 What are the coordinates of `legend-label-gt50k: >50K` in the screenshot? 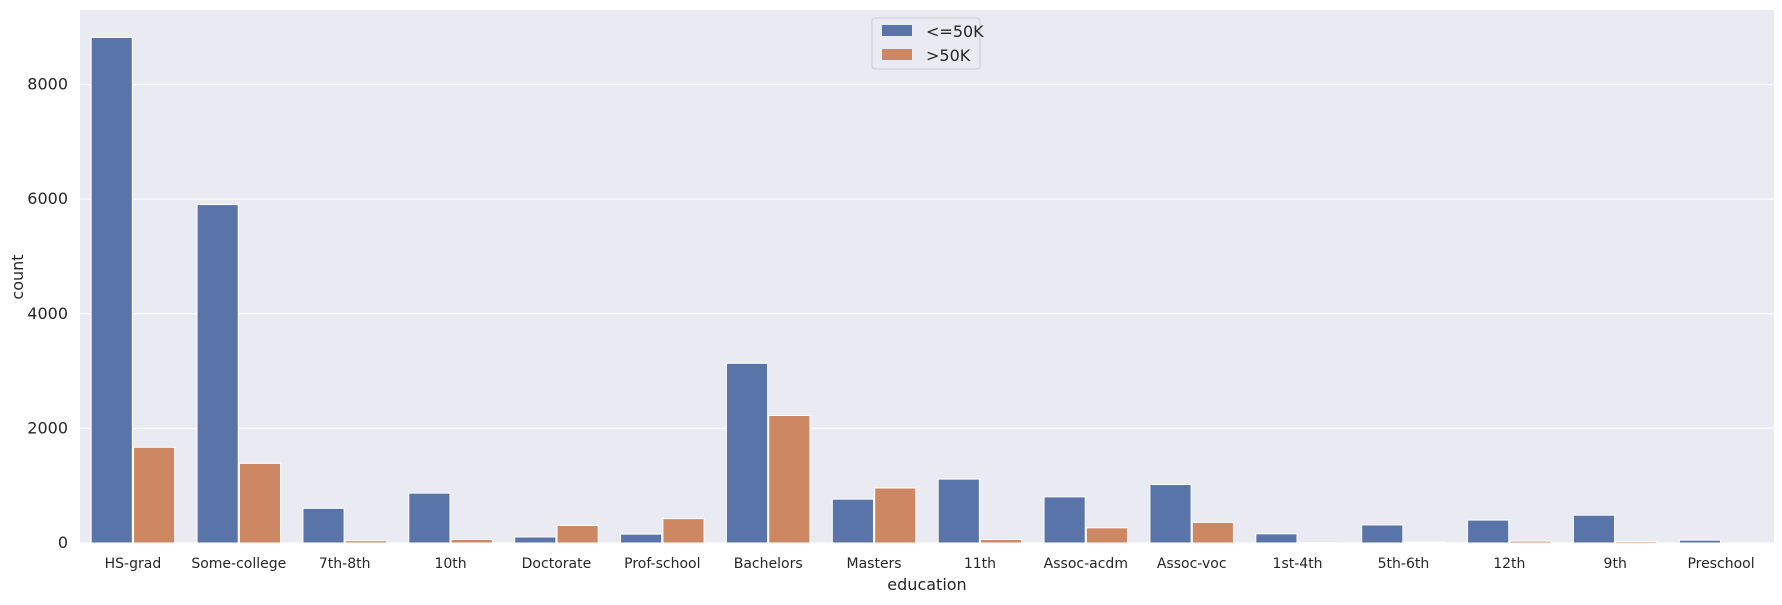 It's located at (948, 55).